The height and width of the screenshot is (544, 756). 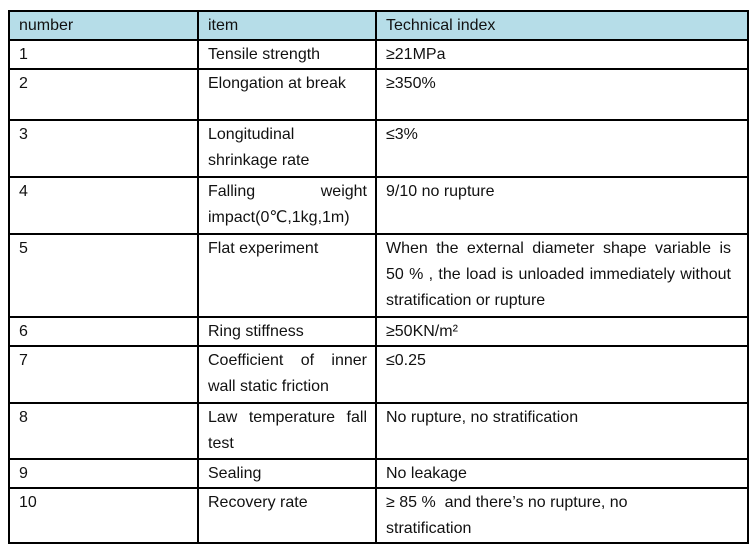 What do you see at coordinates (287, 515) in the screenshot?
I see `cell-item: Recovery rate` at bounding box center [287, 515].